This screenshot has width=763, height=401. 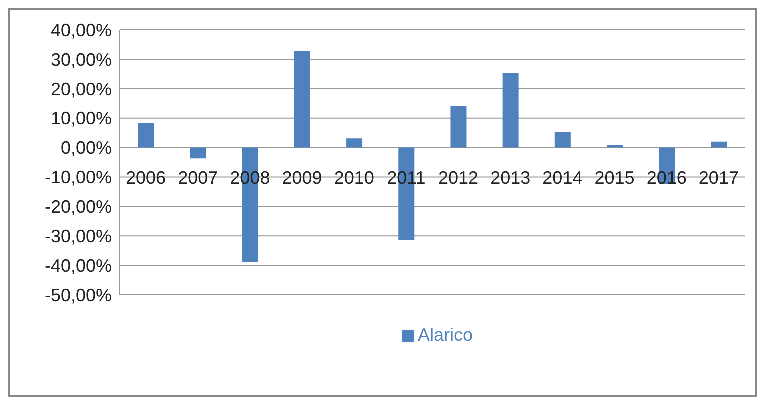 I want to click on x-tick-label: 2014, so click(x=562, y=178).